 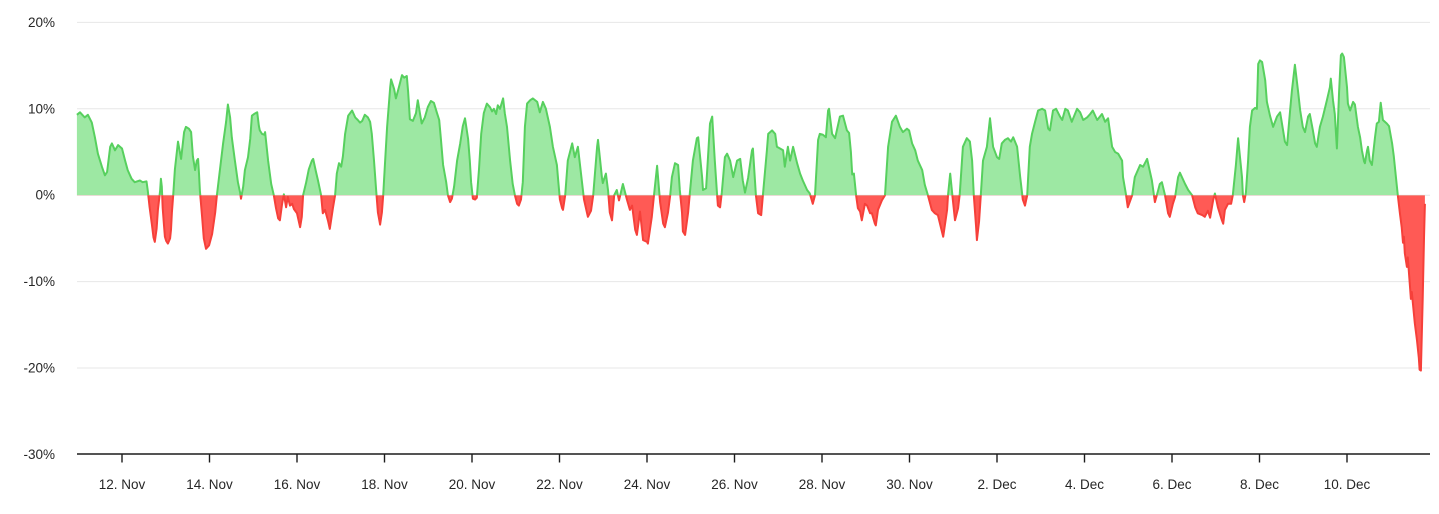 What do you see at coordinates (647, 484) in the screenshot?
I see `x-tick-label: 24. Nov` at bounding box center [647, 484].